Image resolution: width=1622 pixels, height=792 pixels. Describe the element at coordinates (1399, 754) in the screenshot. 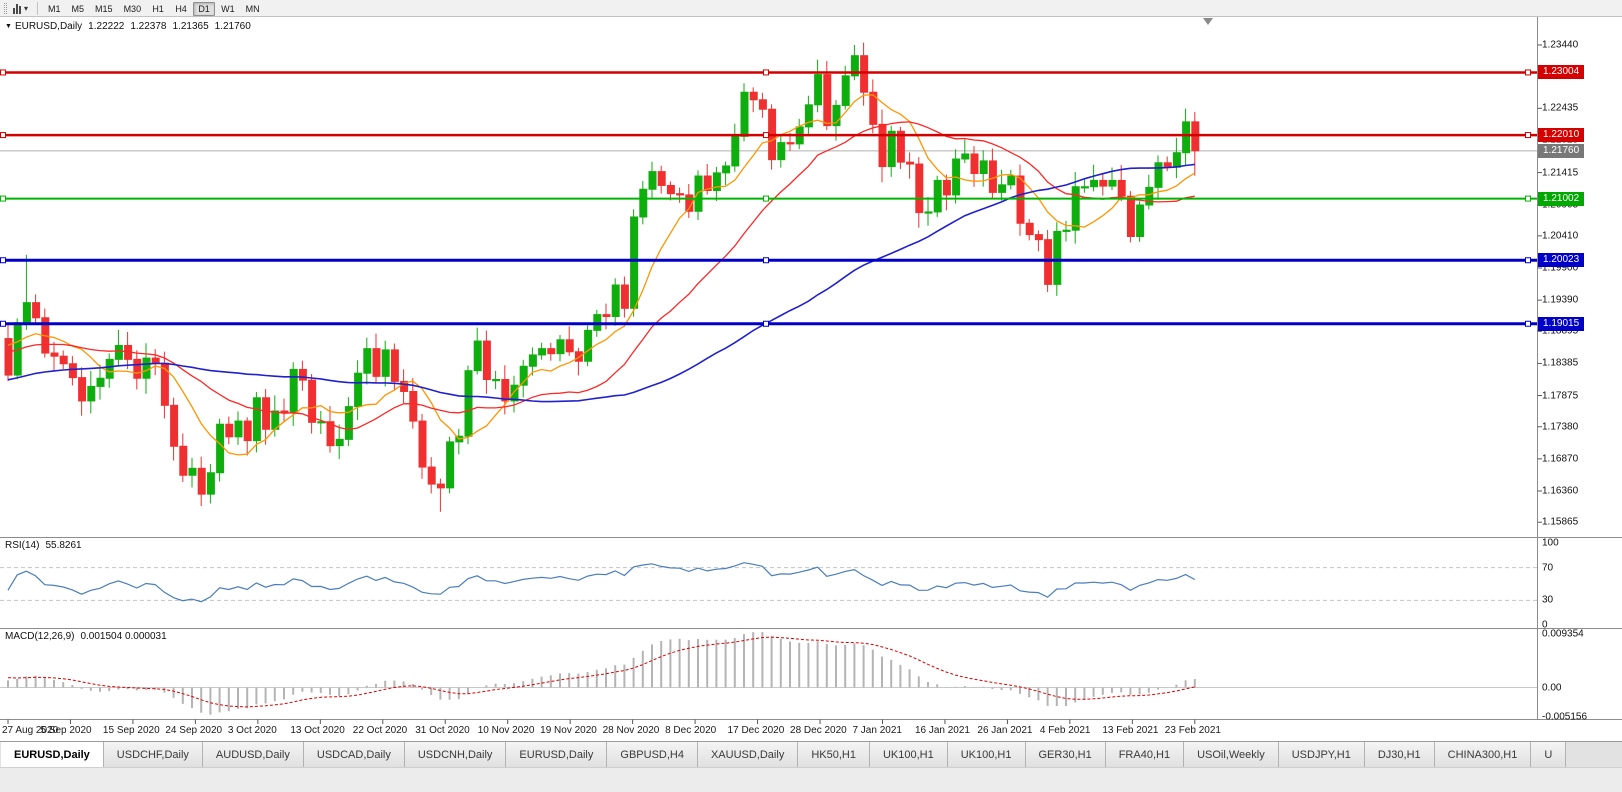

I see `chart-tab-dj30-h1: DJ30,H1` at that location.